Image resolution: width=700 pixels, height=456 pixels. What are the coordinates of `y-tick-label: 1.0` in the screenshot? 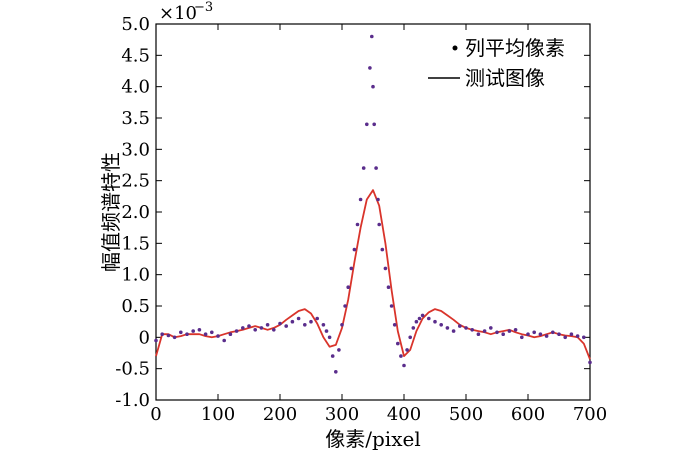 It's located at (135, 275).